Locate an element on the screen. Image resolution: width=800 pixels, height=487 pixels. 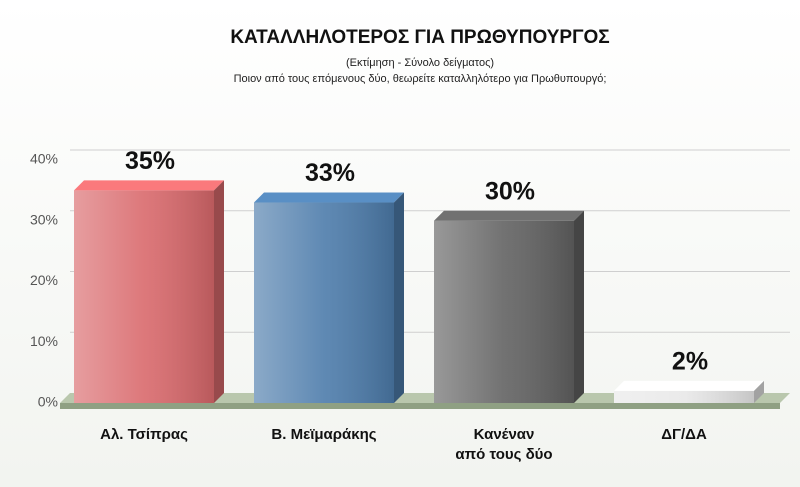
y-tick-label: 40% is located at coordinates (44, 159).